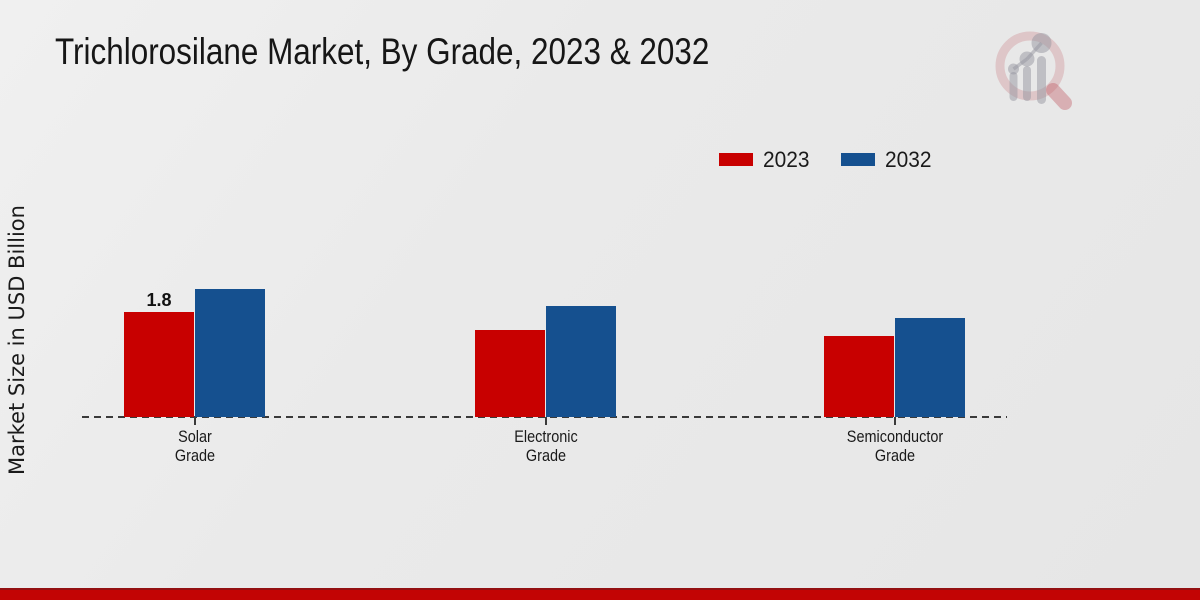  Describe the element at coordinates (510, 373) in the screenshot. I see `bar-2023-electronic-grade` at that location.